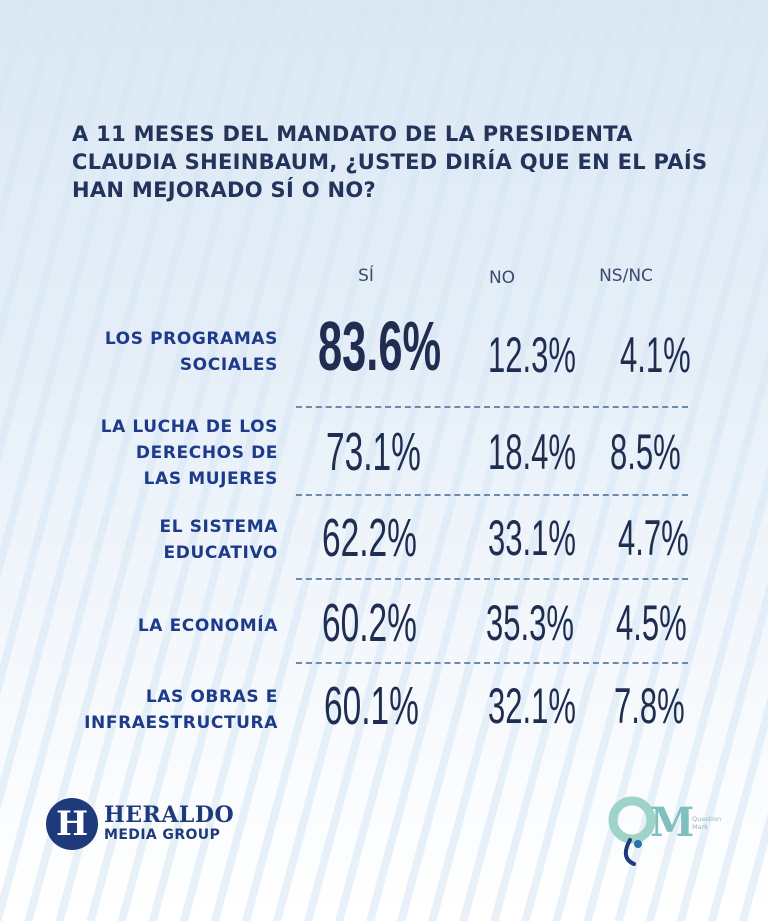  Describe the element at coordinates (162, 835) in the screenshot. I see `heraldo-logo-subtext: MEDIA GROUP` at that location.